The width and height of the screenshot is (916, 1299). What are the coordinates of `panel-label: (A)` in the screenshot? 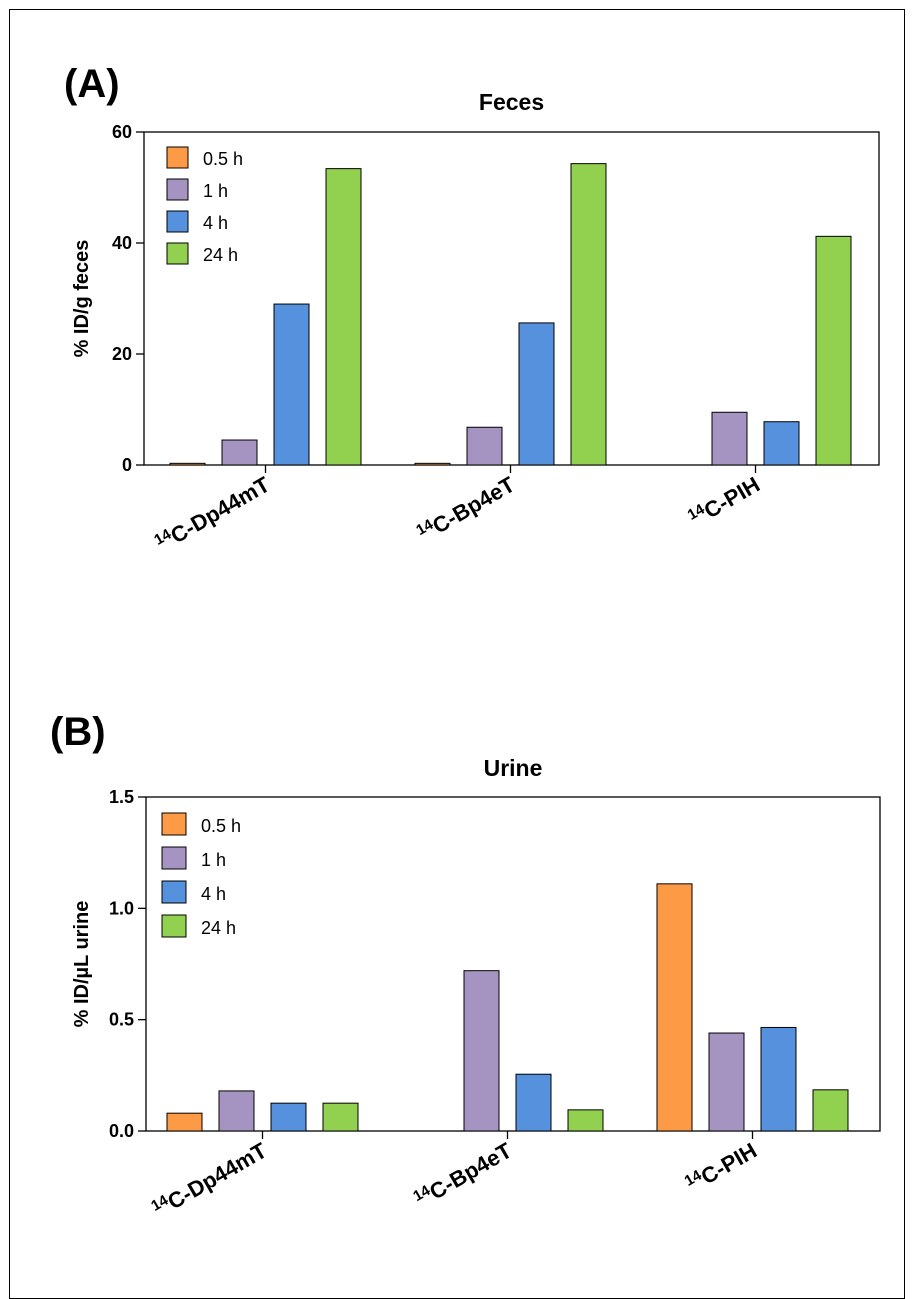 It's located at (92, 84).